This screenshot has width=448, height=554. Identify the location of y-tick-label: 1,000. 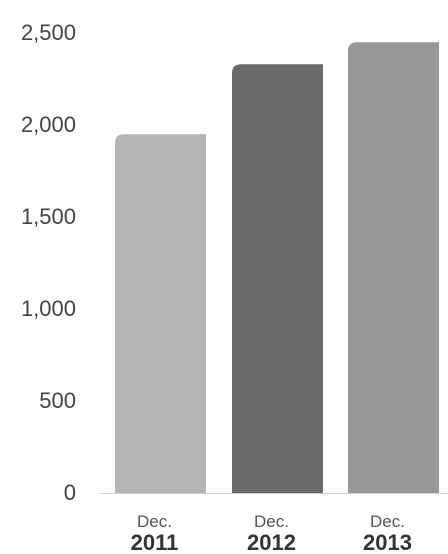
(48, 308).